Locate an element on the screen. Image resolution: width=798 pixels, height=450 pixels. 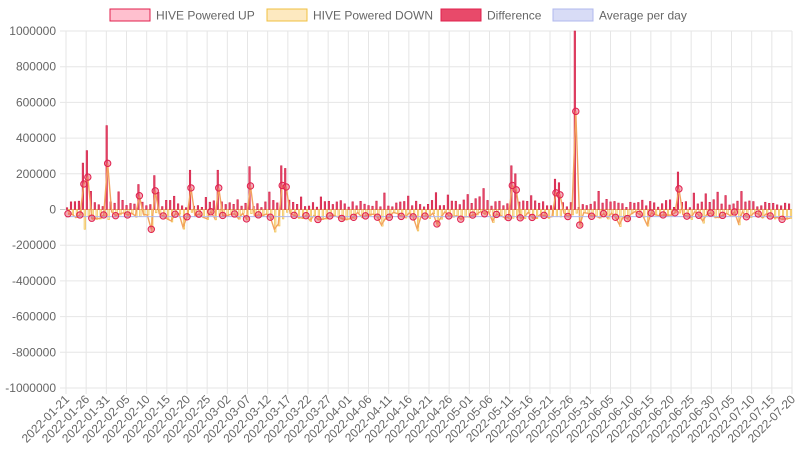
y-tick-label-7: -200000 is located at coordinates (34, 245).